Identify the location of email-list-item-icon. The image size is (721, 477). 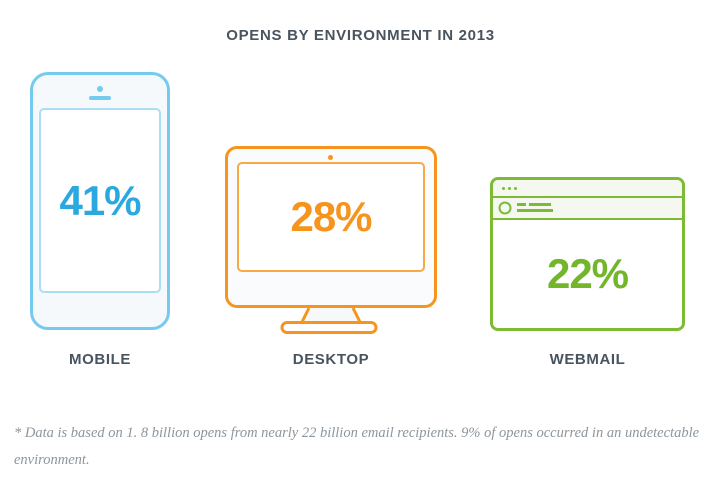
(525, 208).